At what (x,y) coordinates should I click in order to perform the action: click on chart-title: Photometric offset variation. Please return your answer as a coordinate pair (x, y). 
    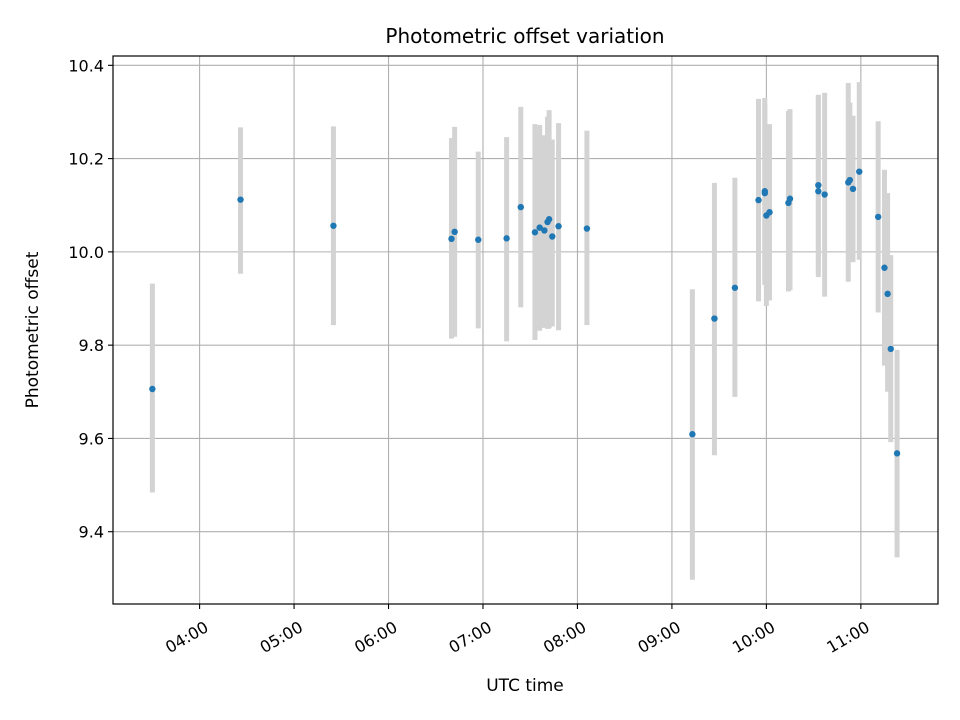
    Looking at the image, I should click on (524, 36).